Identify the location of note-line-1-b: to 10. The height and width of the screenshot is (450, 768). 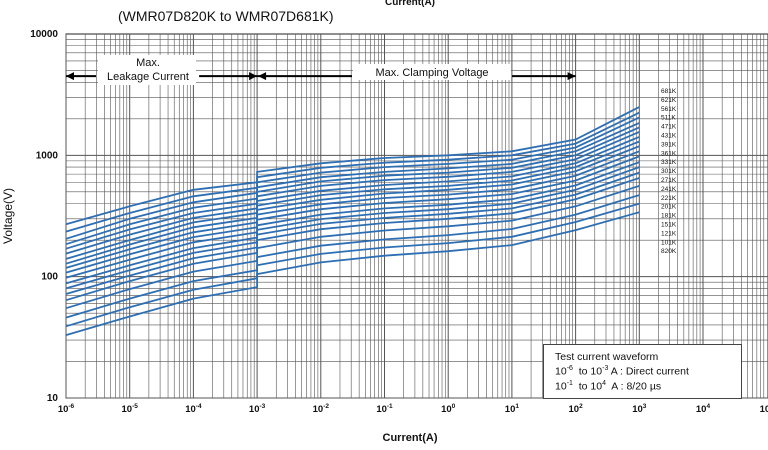
(587, 371).